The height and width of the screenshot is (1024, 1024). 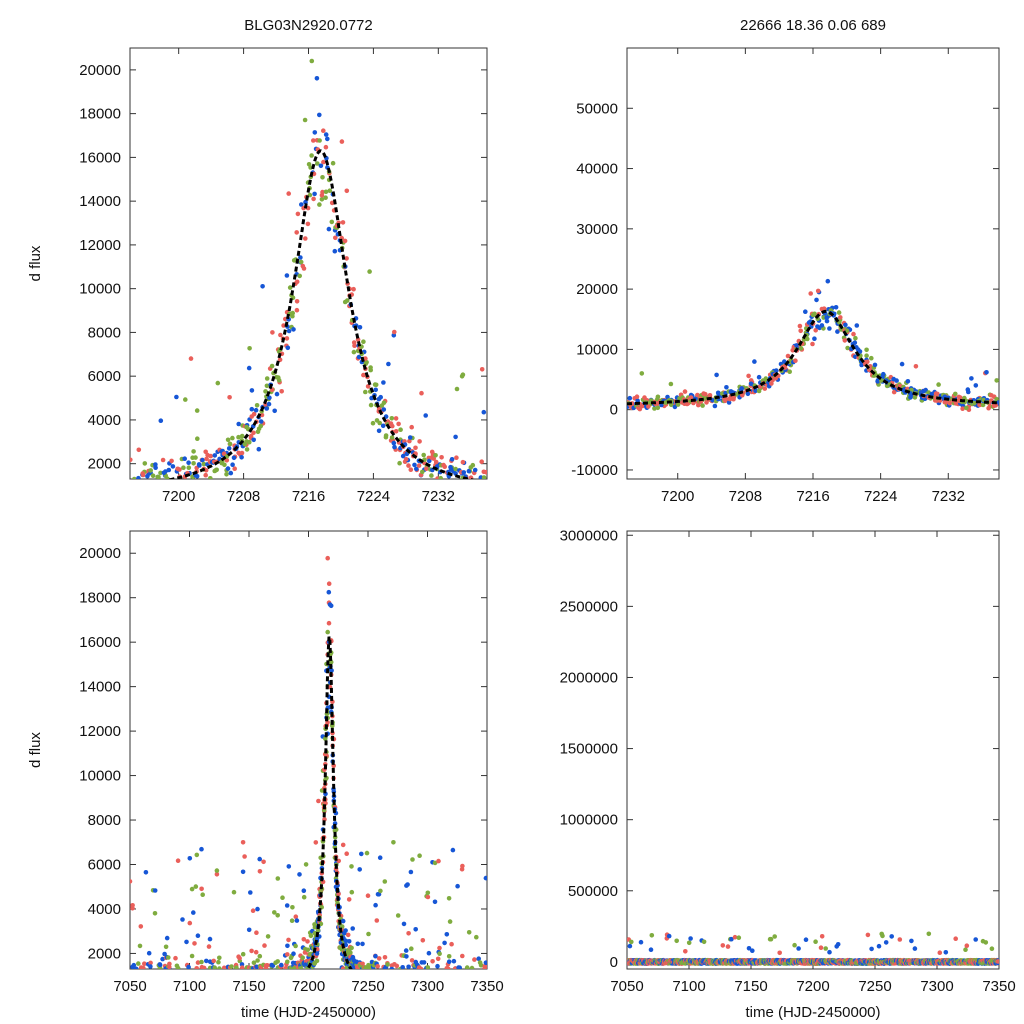 What do you see at coordinates (745, 496) in the screenshot?
I see `x-tick-label: 7208` at bounding box center [745, 496].